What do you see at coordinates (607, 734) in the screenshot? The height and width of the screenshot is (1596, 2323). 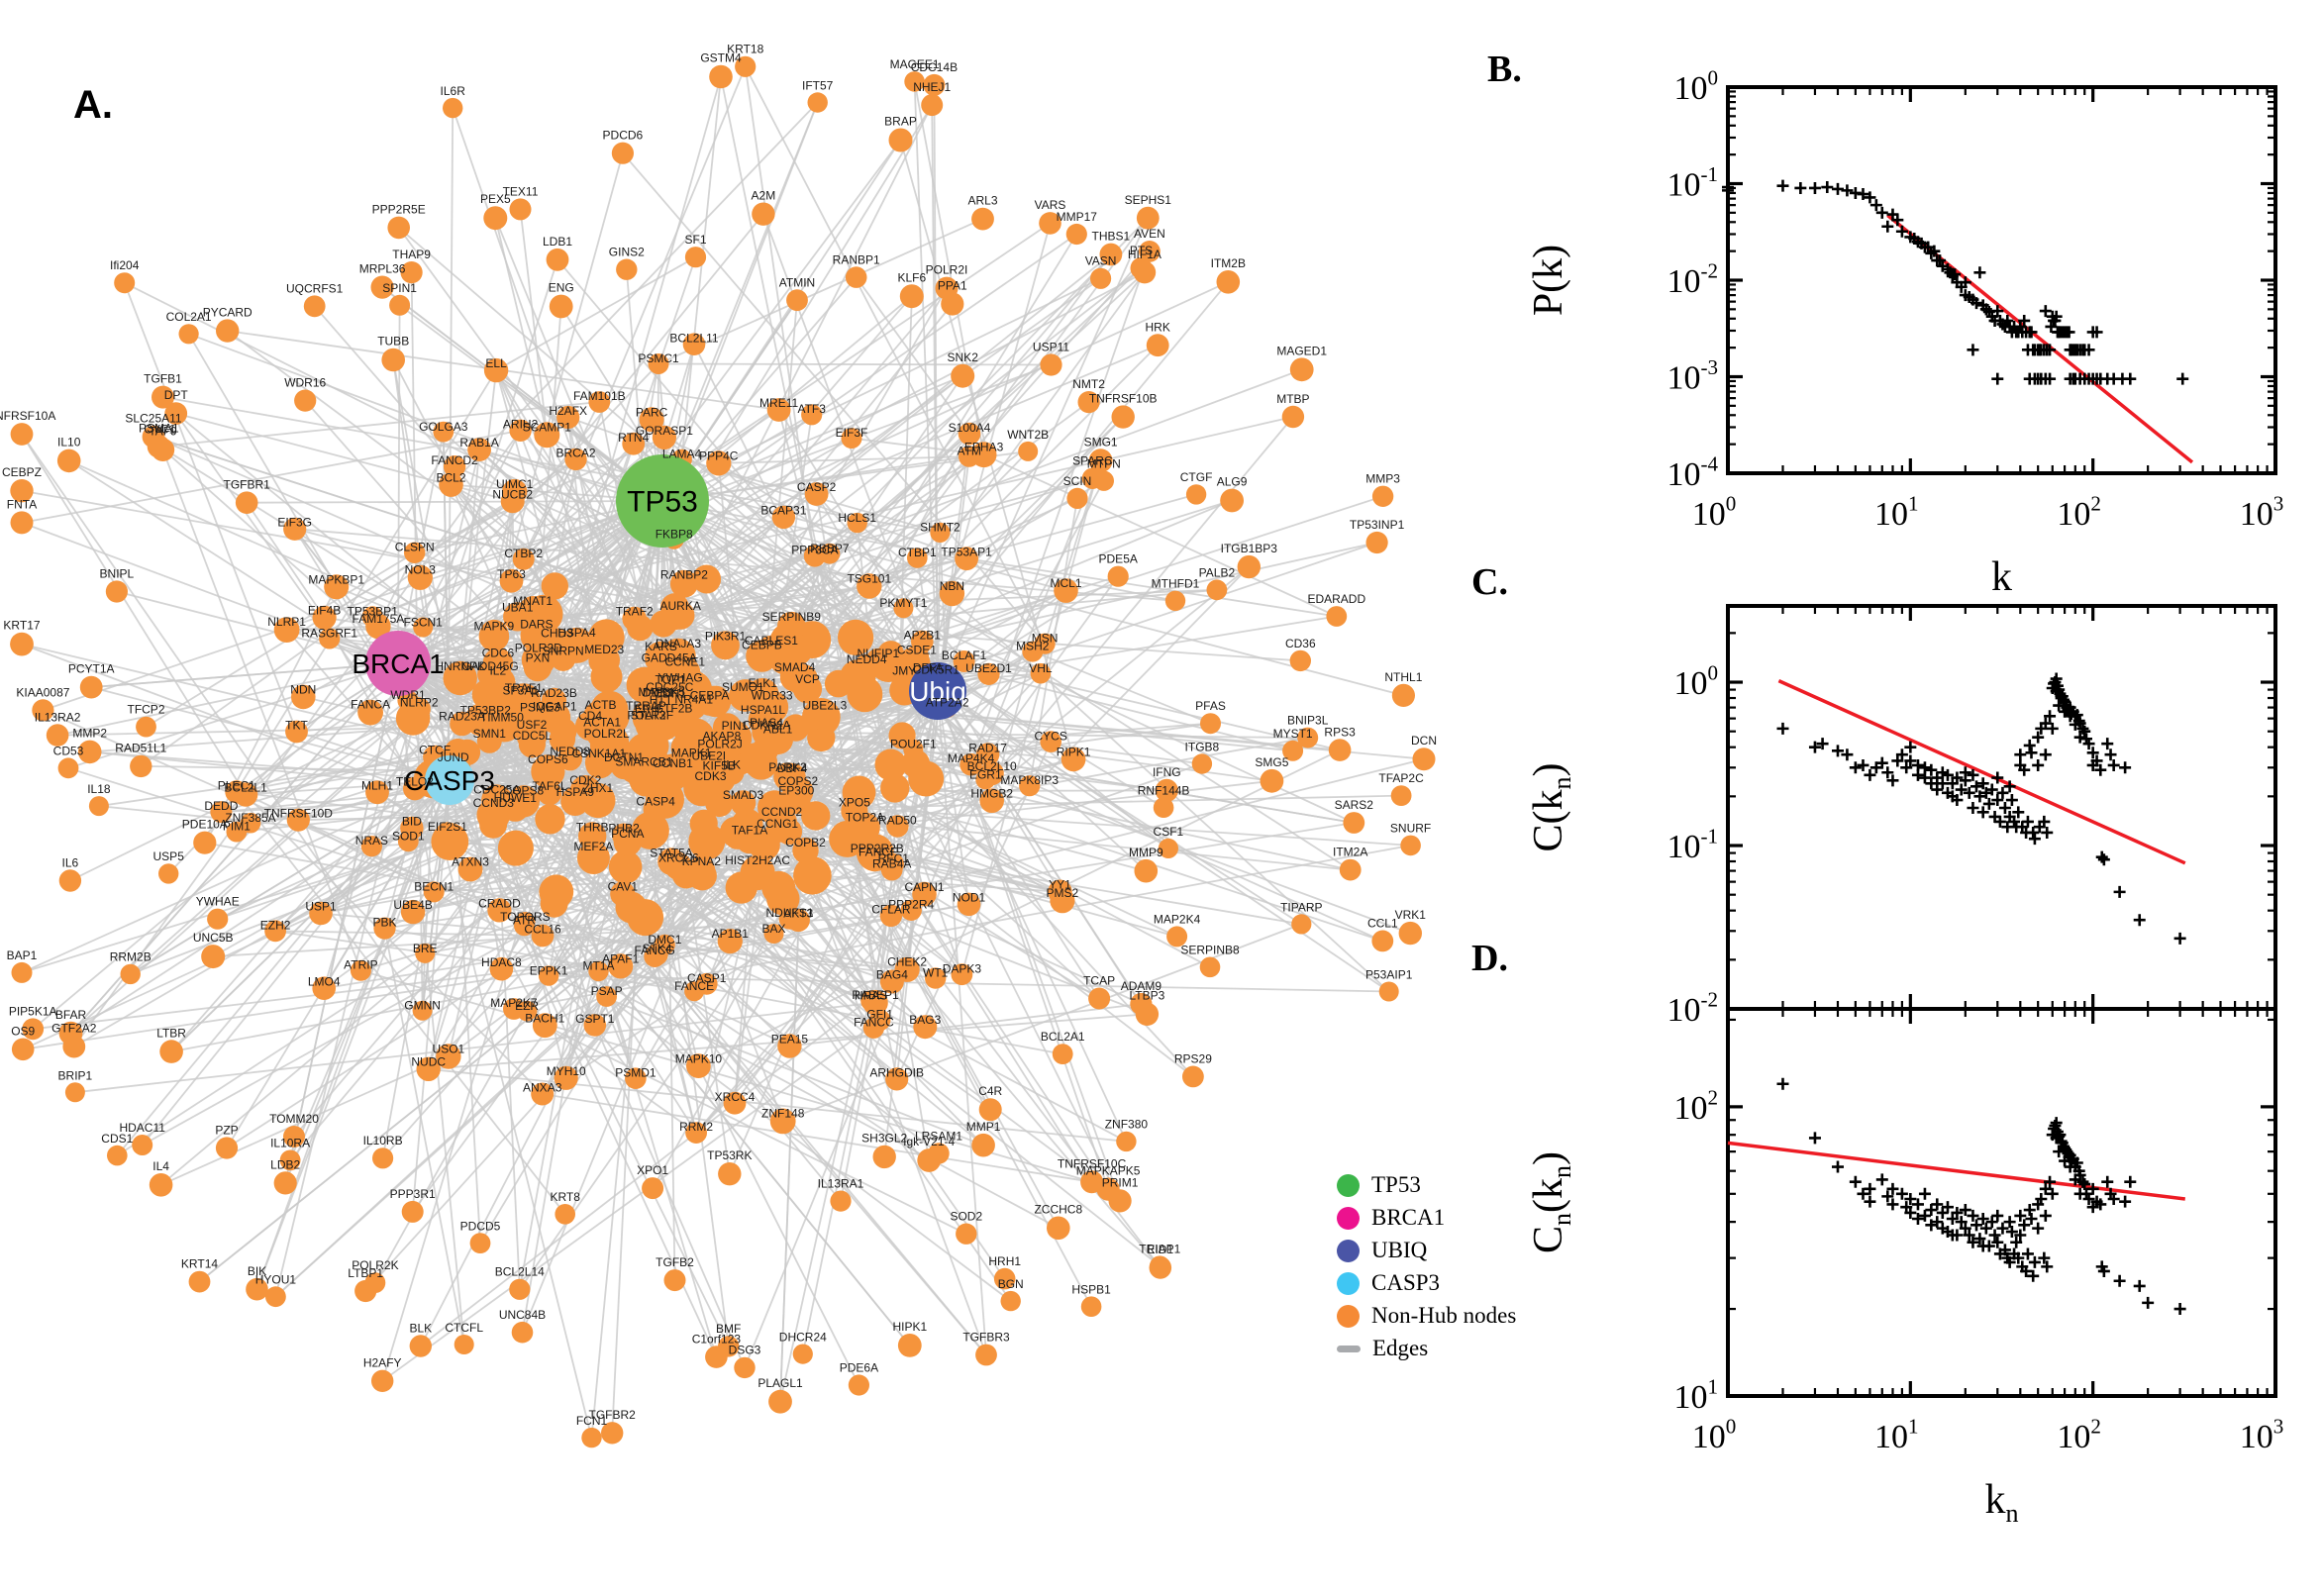 I see `network-node-label: POLR2L` at bounding box center [607, 734].